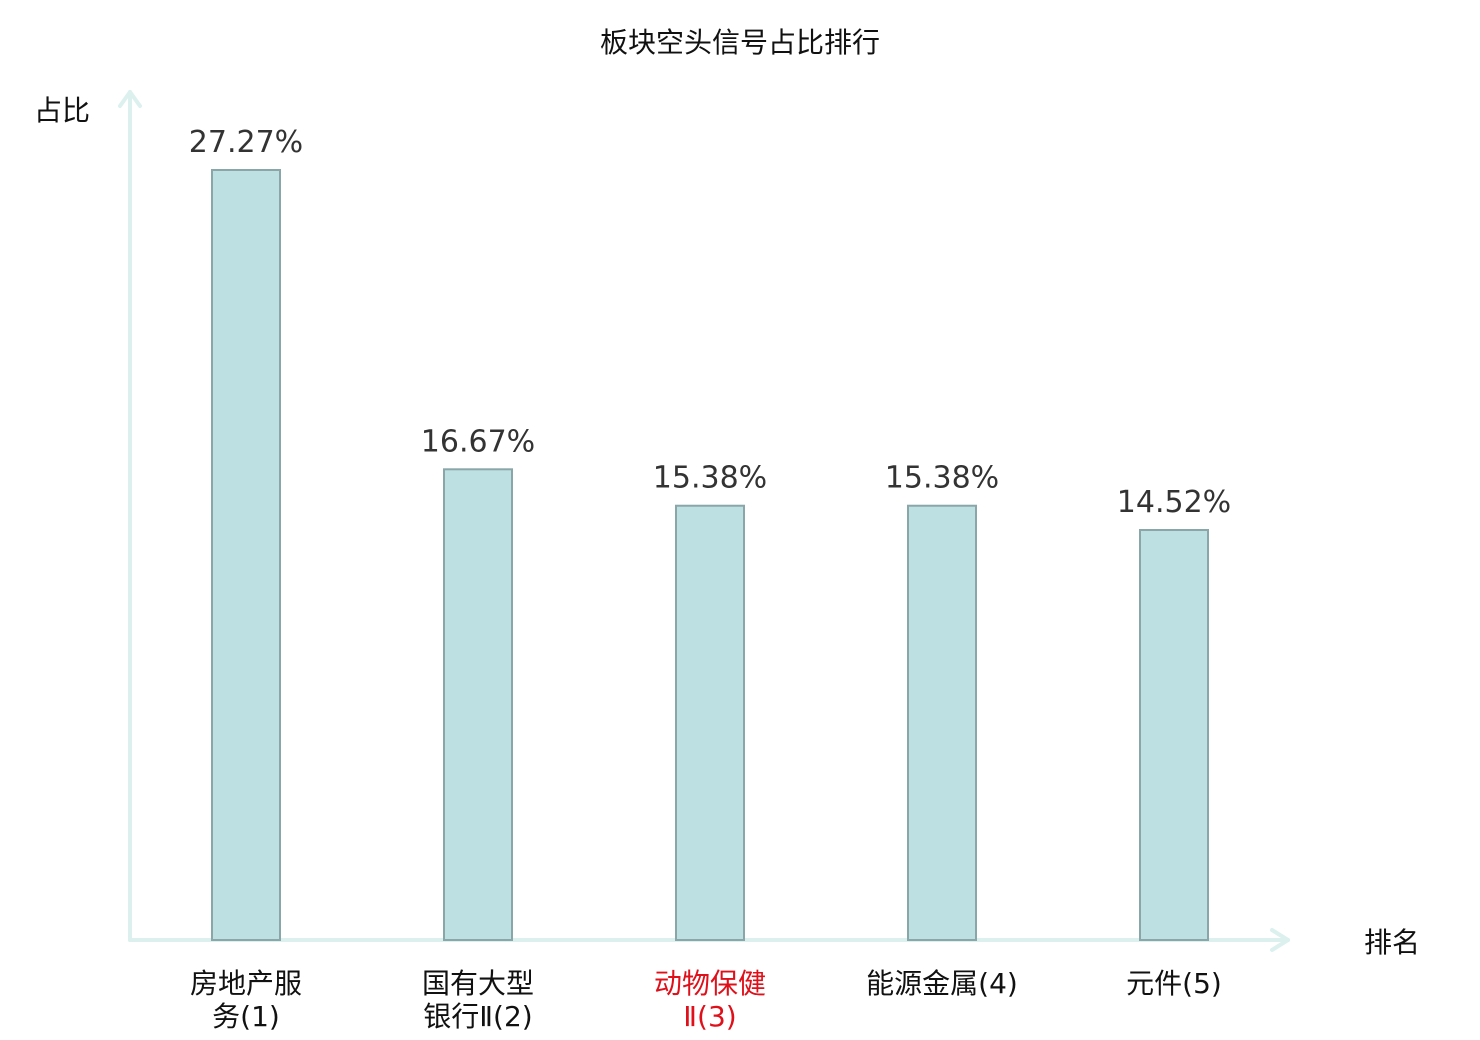 This screenshot has height=1040, width=1480. I want to click on value-label-5: 14.52%, so click(1174, 502).